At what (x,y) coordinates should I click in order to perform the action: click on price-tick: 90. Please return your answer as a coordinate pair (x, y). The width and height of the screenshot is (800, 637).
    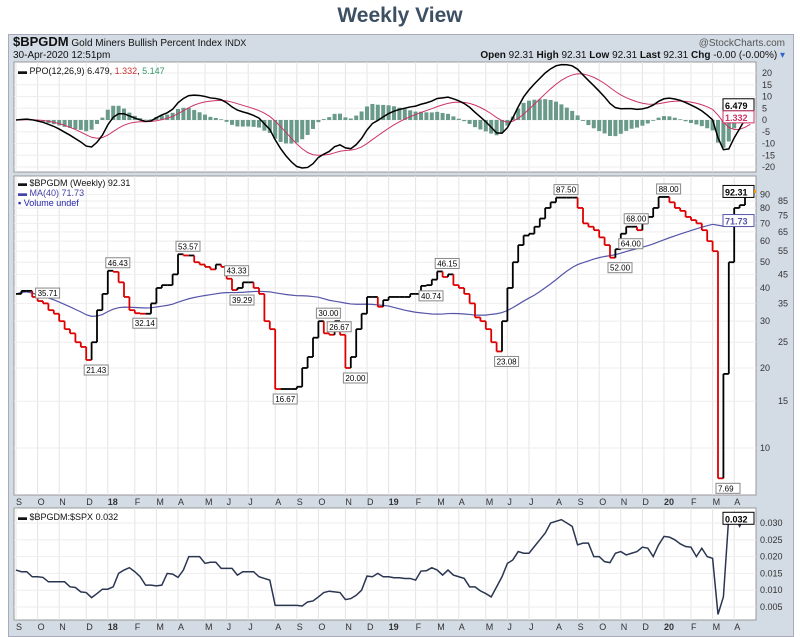
    Looking at the image, I should click on (765, 194).